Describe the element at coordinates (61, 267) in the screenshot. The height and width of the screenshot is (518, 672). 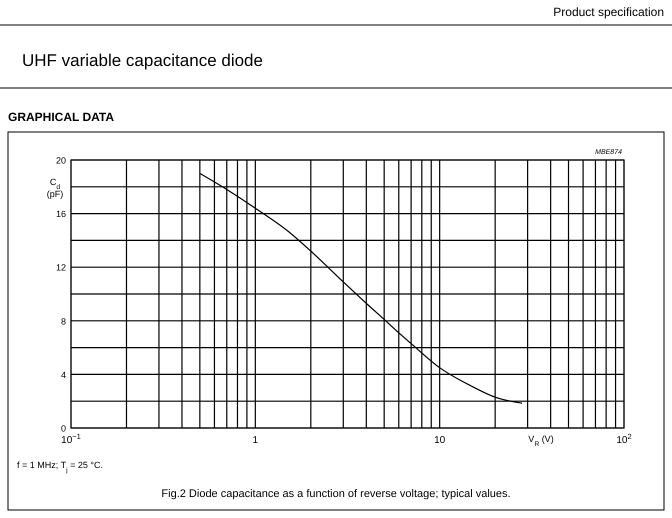
I see `y-tick-label: 12` at that location.